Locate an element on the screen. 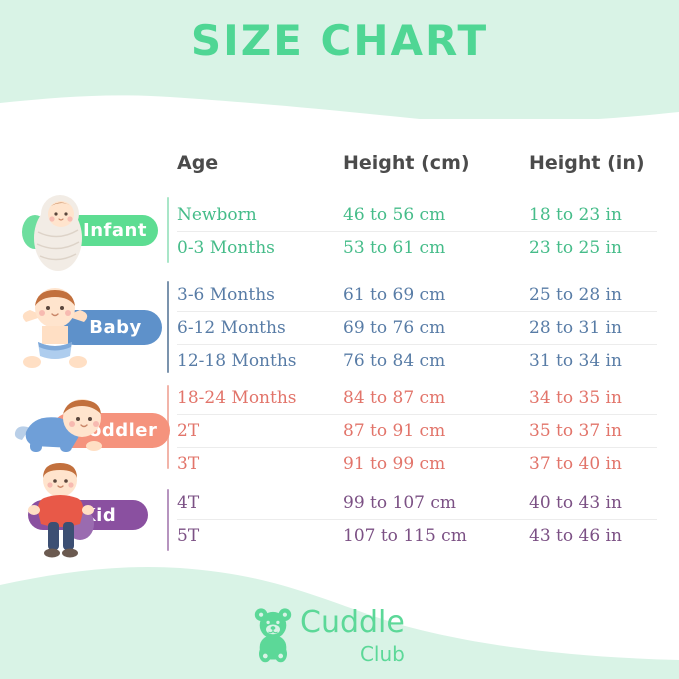 The height and width of the screenshot is (679, 679). height-in-cell: 28 to 31 in is located at coordinates (575, 328).